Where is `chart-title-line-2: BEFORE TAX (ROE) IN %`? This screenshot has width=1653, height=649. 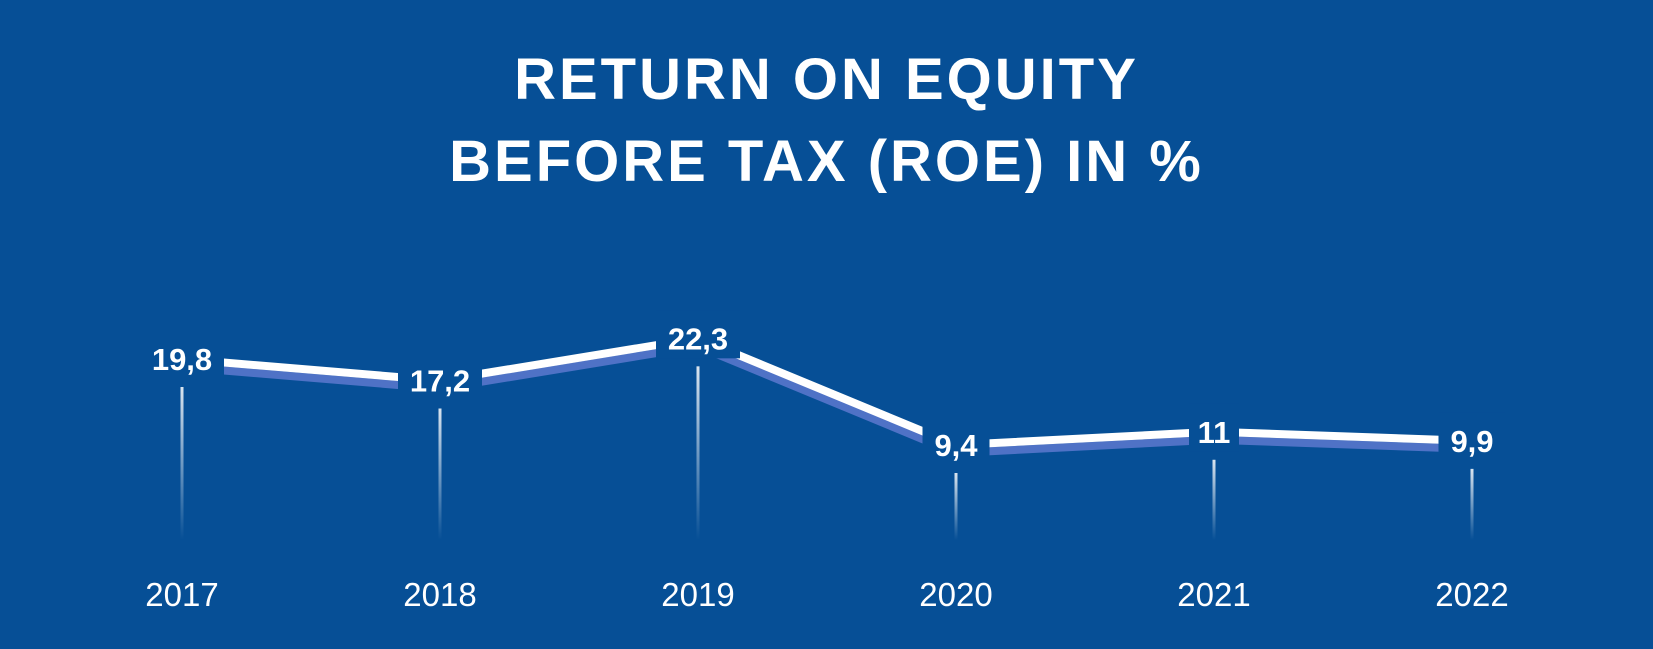 chart-title-line-2: BEFORE TAX (ROE) IN % is located at coordinates (826, 161).